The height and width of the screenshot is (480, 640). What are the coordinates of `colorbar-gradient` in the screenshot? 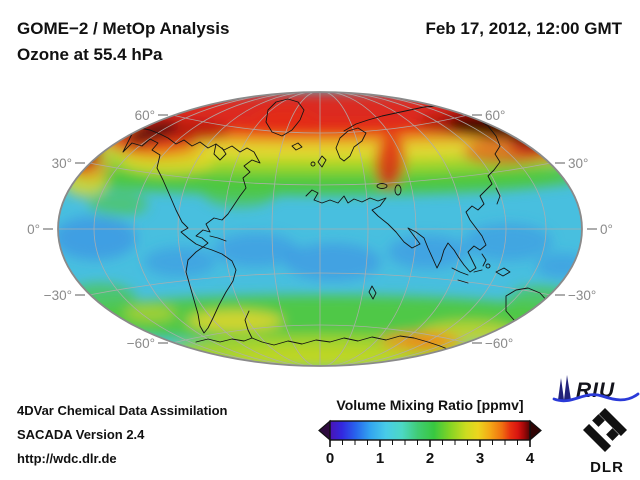 It's located at (430, 430).